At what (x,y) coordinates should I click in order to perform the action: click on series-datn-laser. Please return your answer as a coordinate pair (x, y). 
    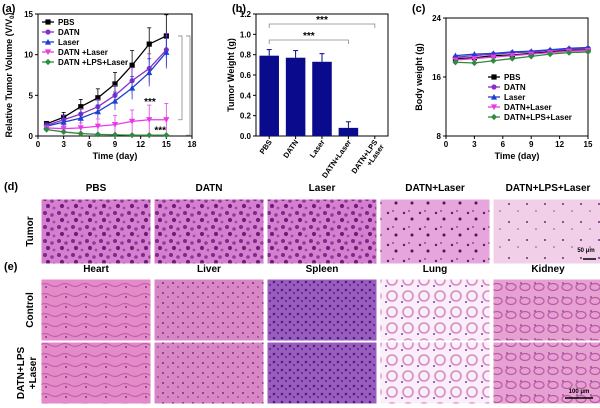
    Looking at the image, I should click on (106, 119).